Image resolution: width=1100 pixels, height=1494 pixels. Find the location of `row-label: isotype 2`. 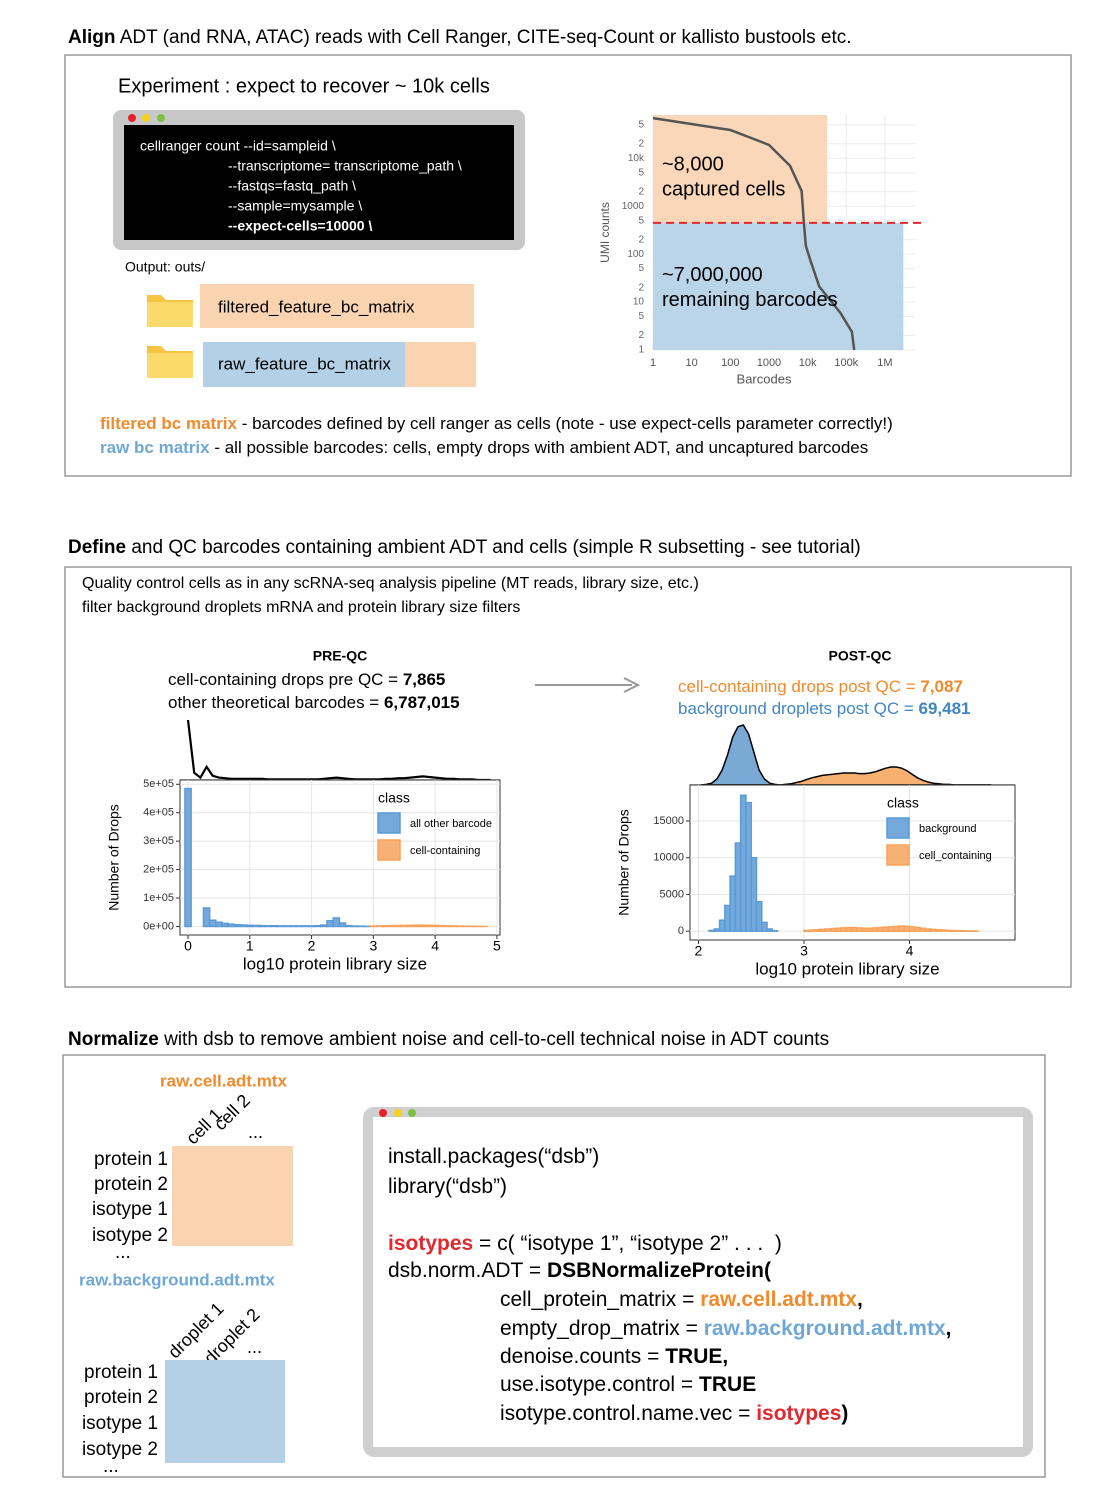

row-label: isotype 2 is located at coordinates (130, 1235).